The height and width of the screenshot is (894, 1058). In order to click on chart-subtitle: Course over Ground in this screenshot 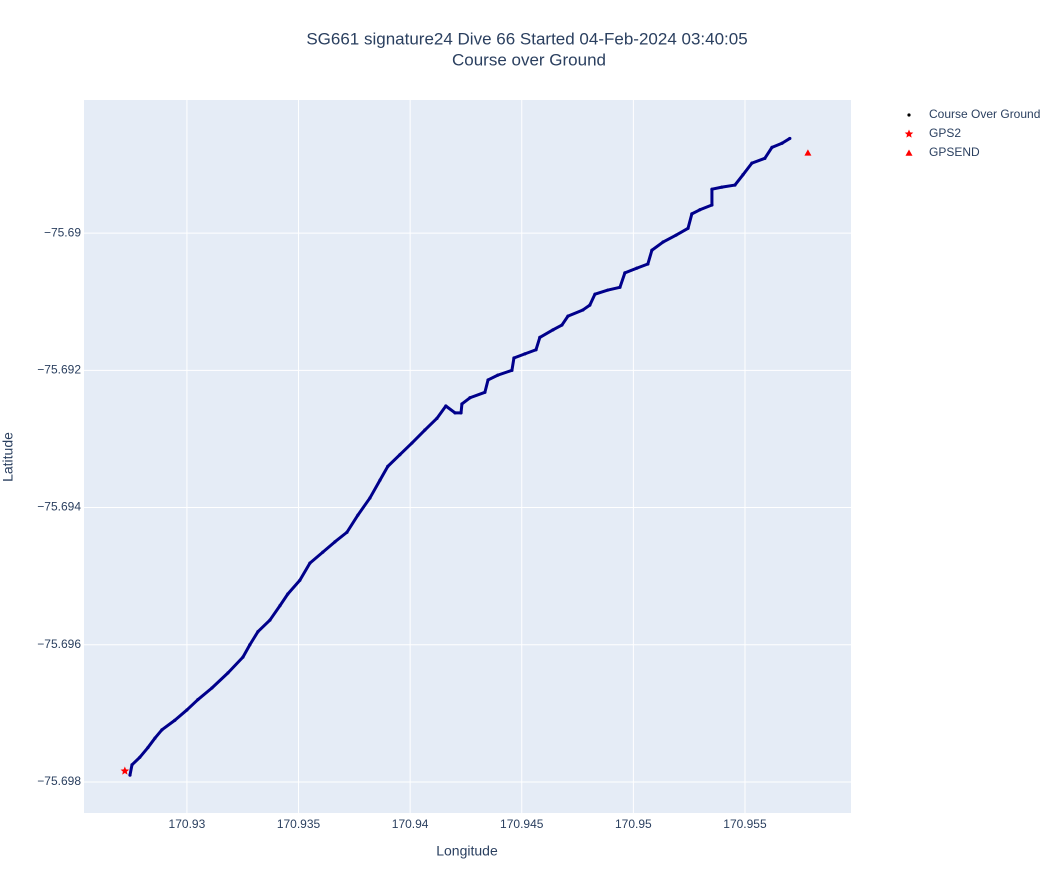, I will do `click(529, 59)`.